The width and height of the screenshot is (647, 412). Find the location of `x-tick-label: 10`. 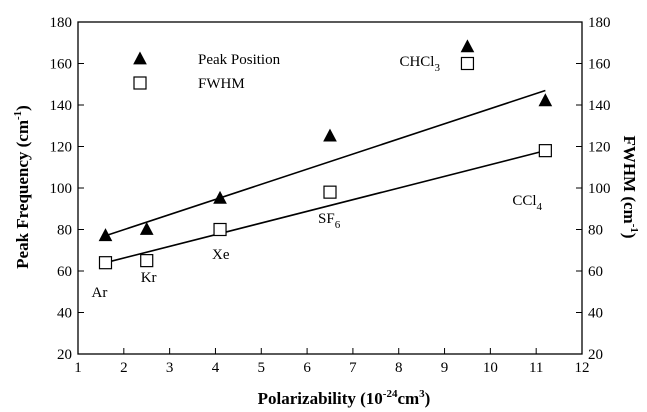

x-tick-label: 10 is located at coordinates (490, 368).